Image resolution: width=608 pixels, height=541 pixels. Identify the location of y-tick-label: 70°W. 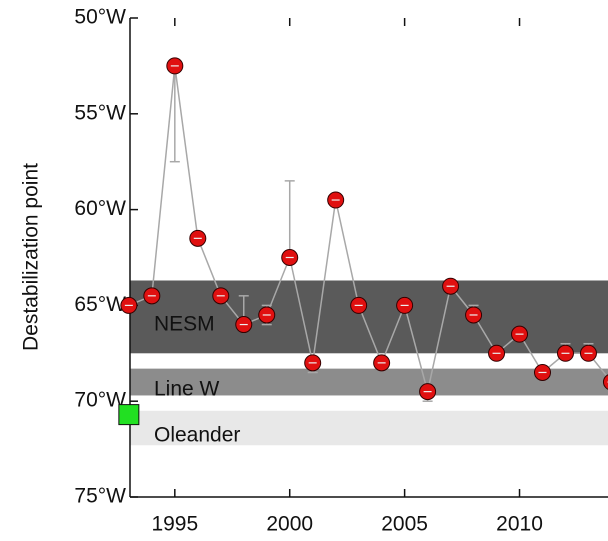
(100, 400).